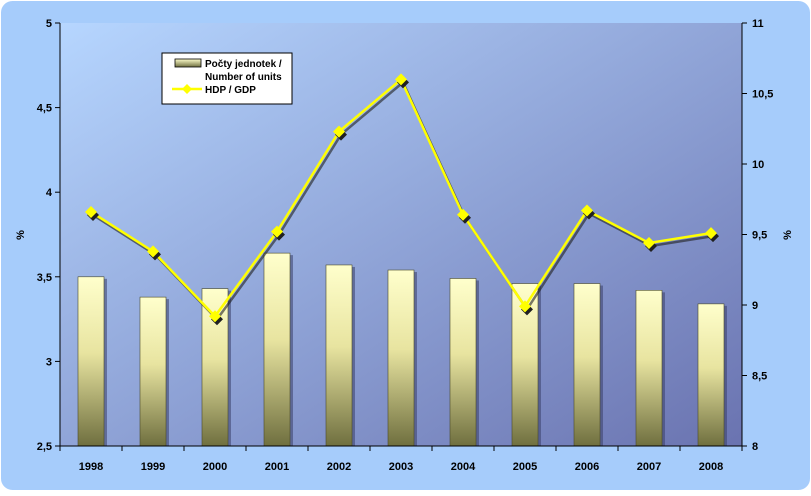 The height and width of the screenshot is (496, 811). Describe the element at coordinates (187, 89) in the screenshot. I see `legend-marker` at that location.